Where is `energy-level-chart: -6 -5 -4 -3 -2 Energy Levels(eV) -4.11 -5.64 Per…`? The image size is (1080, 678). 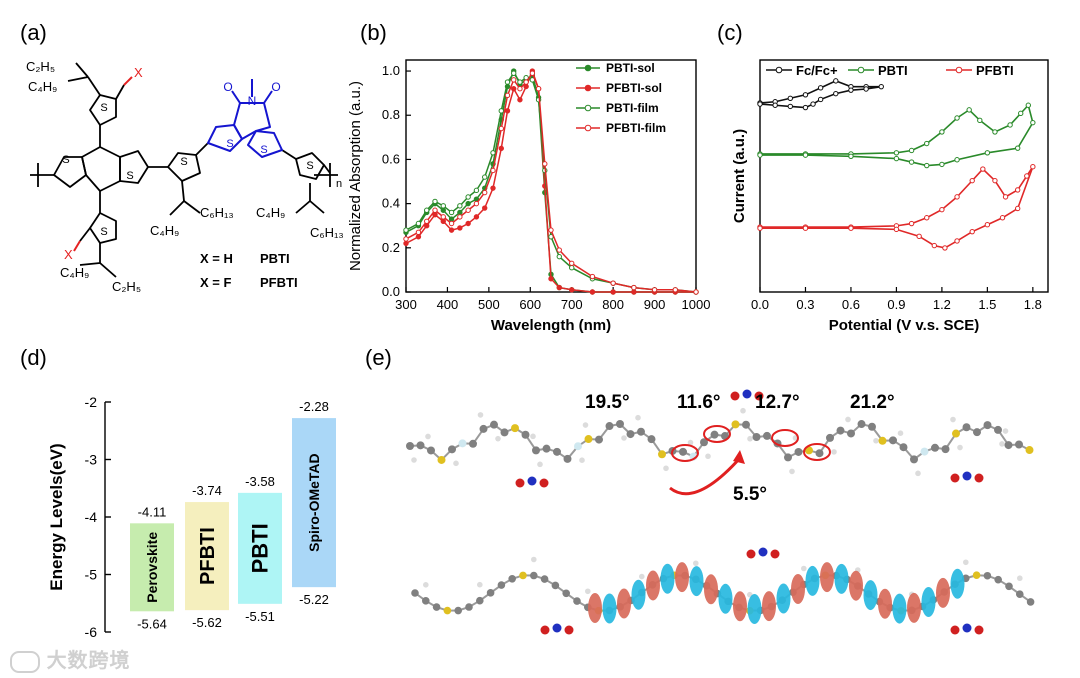 energy-level-chart: -6 -5 -4 -3 -2 Energy Levels(eV) -4.11 -5.64 Per… is located at coordinates (191, 517).